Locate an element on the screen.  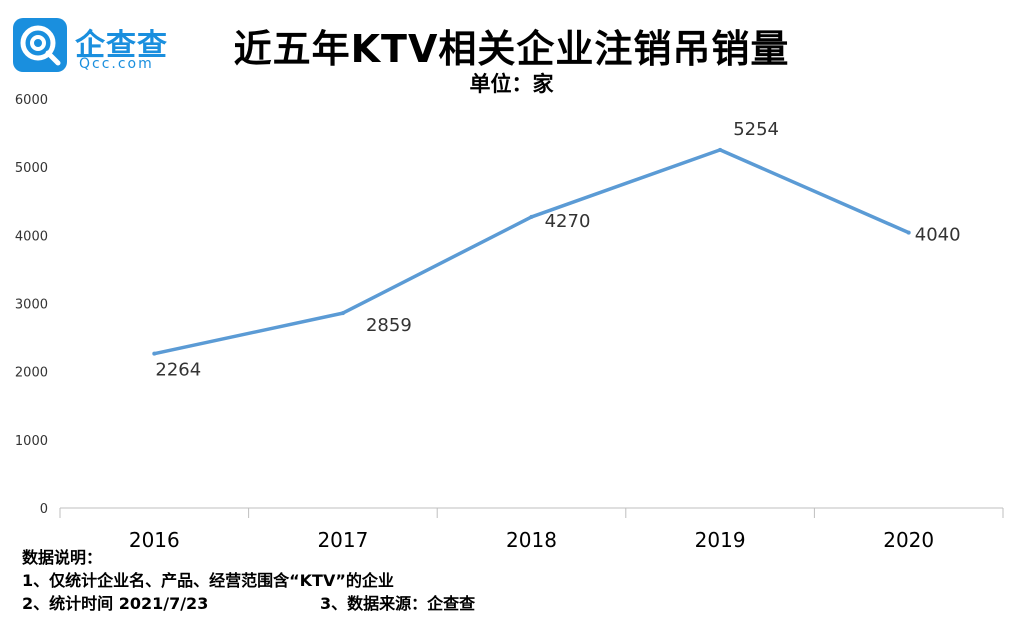
chart-subtitle: 单位：家 is located at coordinates (511, 84).